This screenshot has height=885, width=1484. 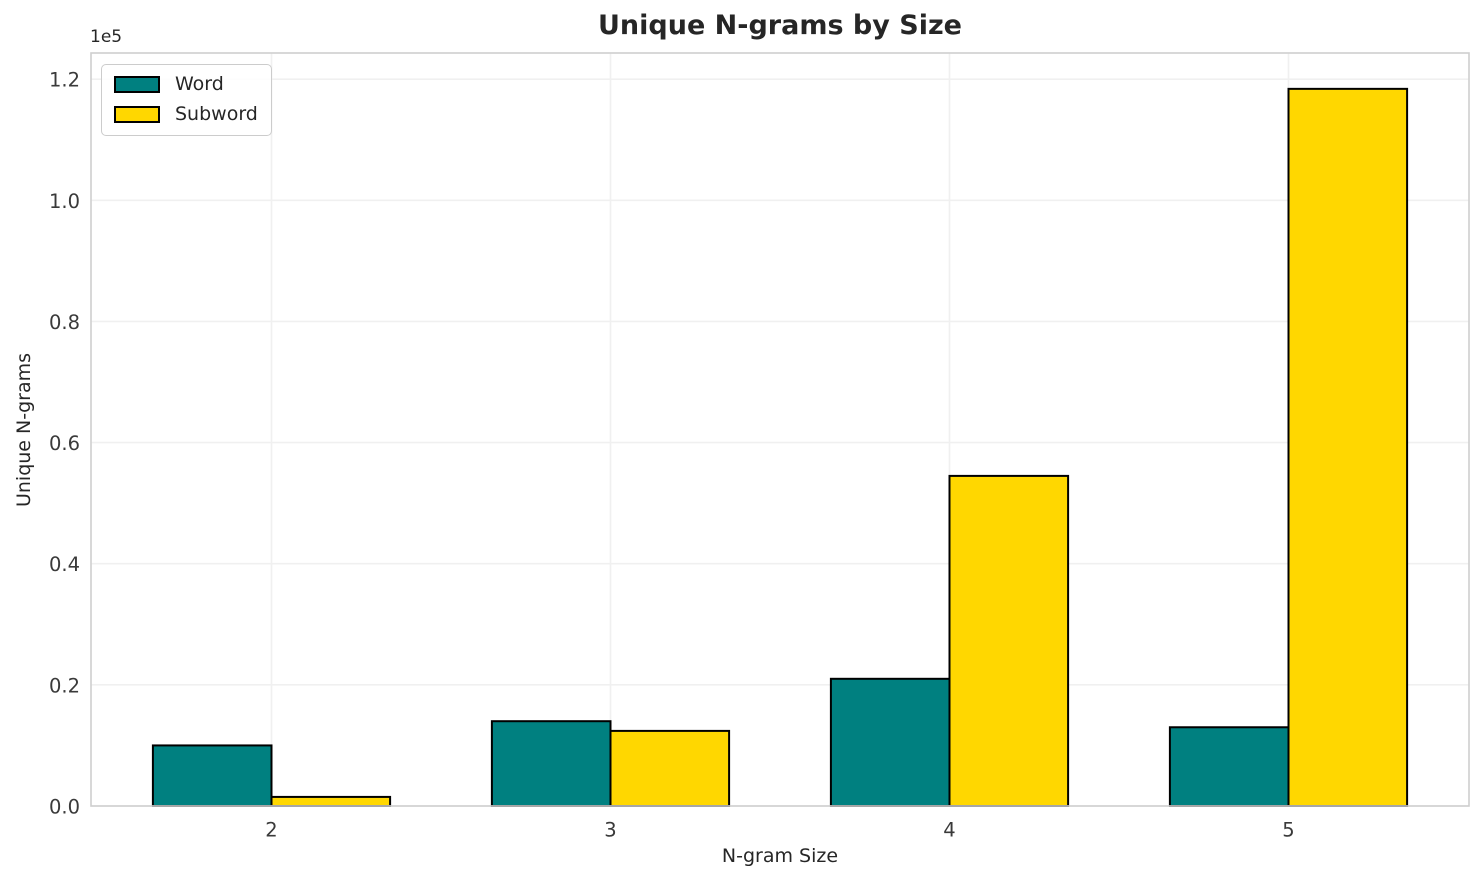 I want to click on y-axis-label: Unique N-grams, so click(x=24, y=430).